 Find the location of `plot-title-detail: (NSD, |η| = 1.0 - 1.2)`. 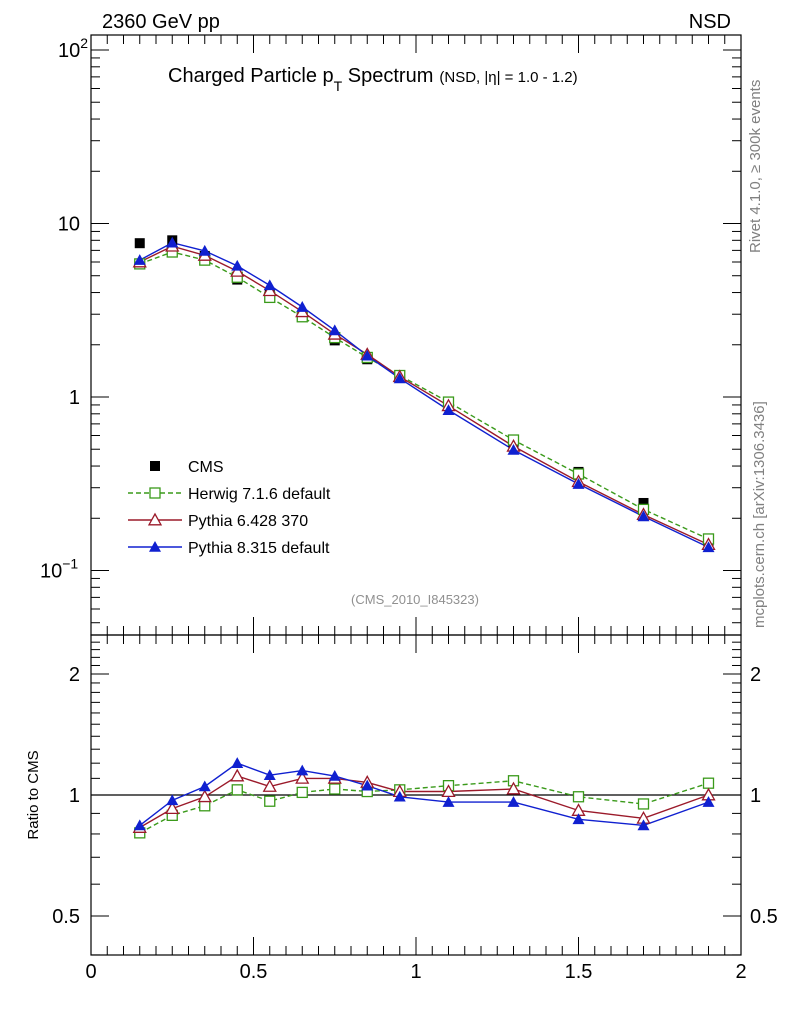

plot-title-detail: (NSD, |η| = 1.0 - 1.2) is located at coordinates (508, 77).